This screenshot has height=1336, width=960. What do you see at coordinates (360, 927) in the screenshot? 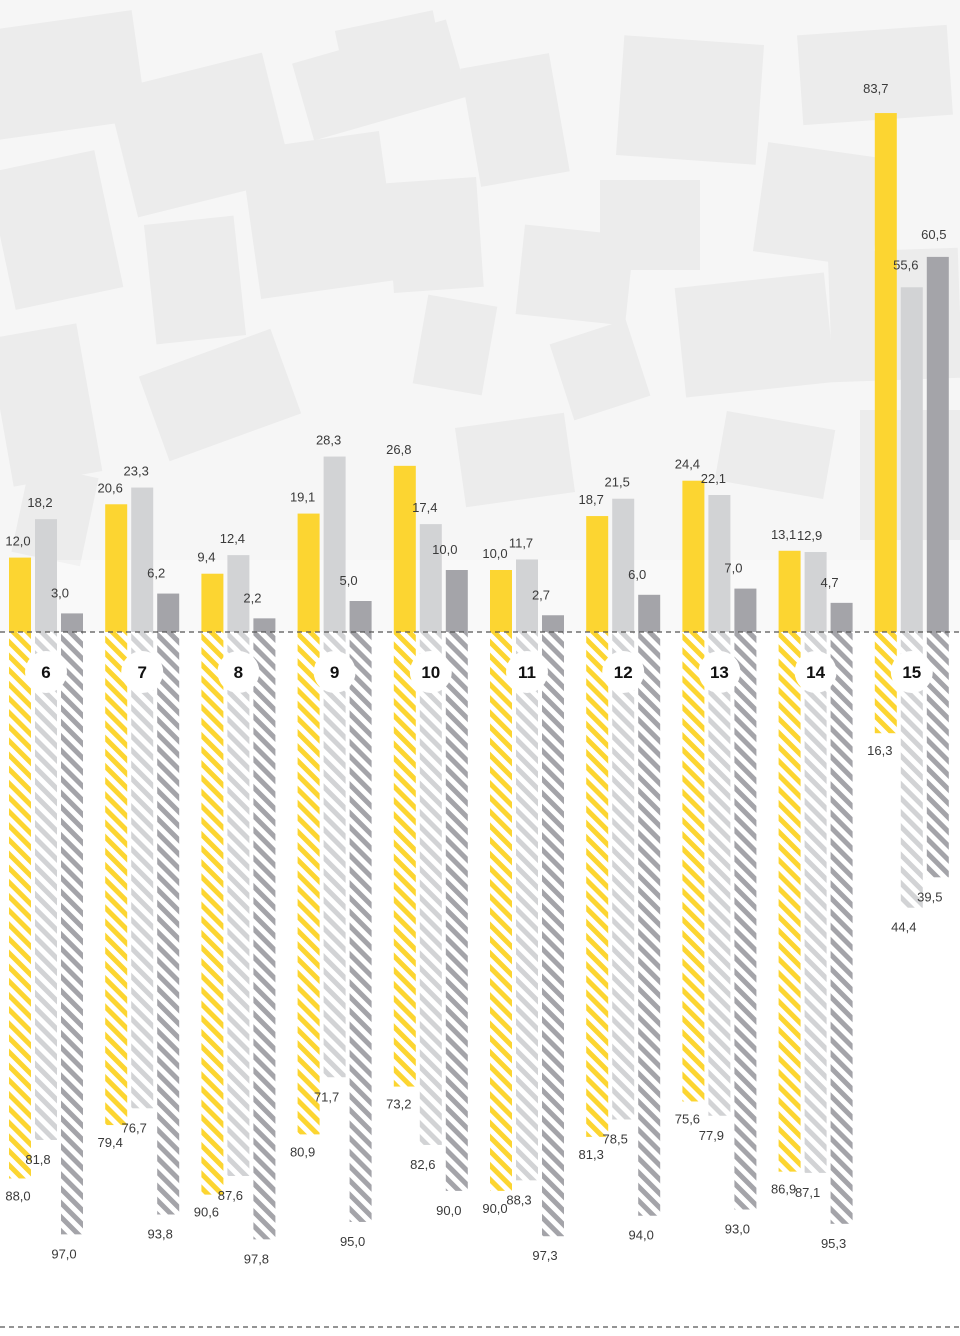
I see `bar-down-s3-c9` at bounding box center [360, 927].